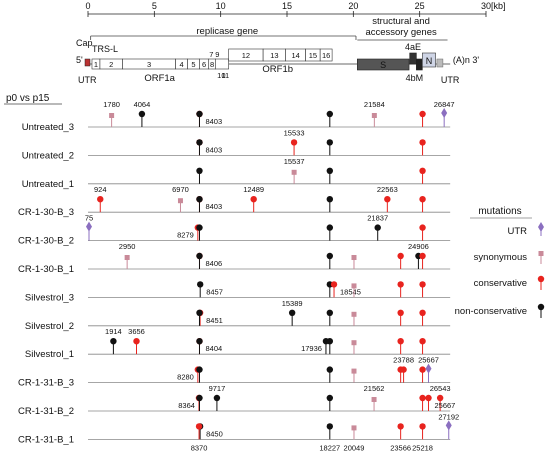  I want to click on mutation-position-label: 25667, so click(445, 405).